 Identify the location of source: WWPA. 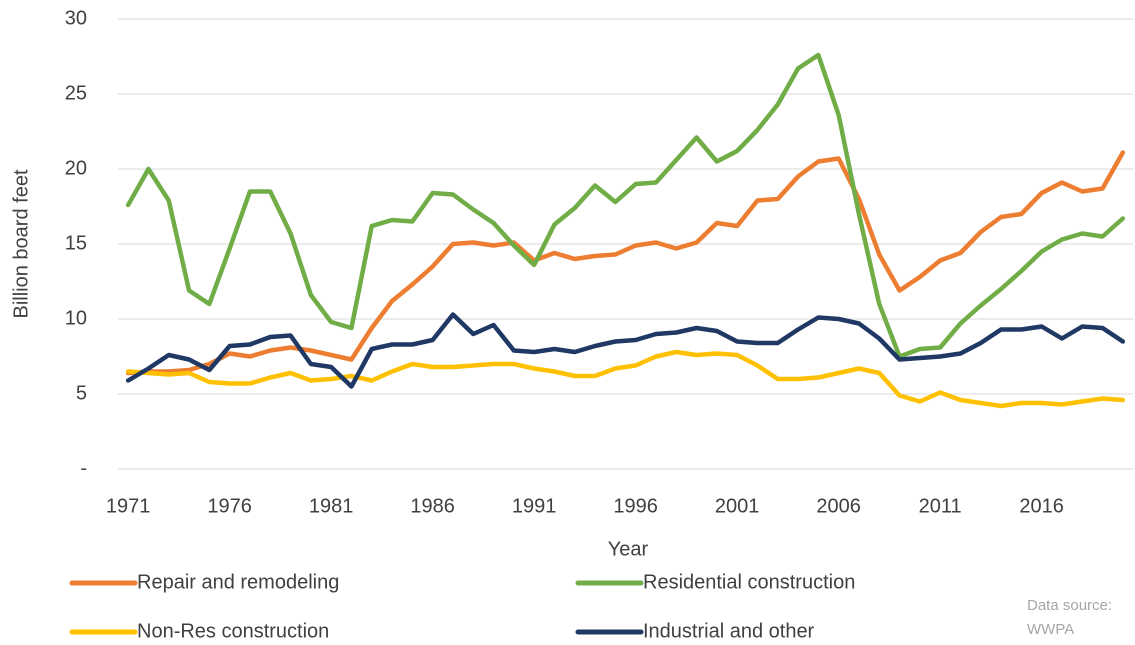
(1050, 629).